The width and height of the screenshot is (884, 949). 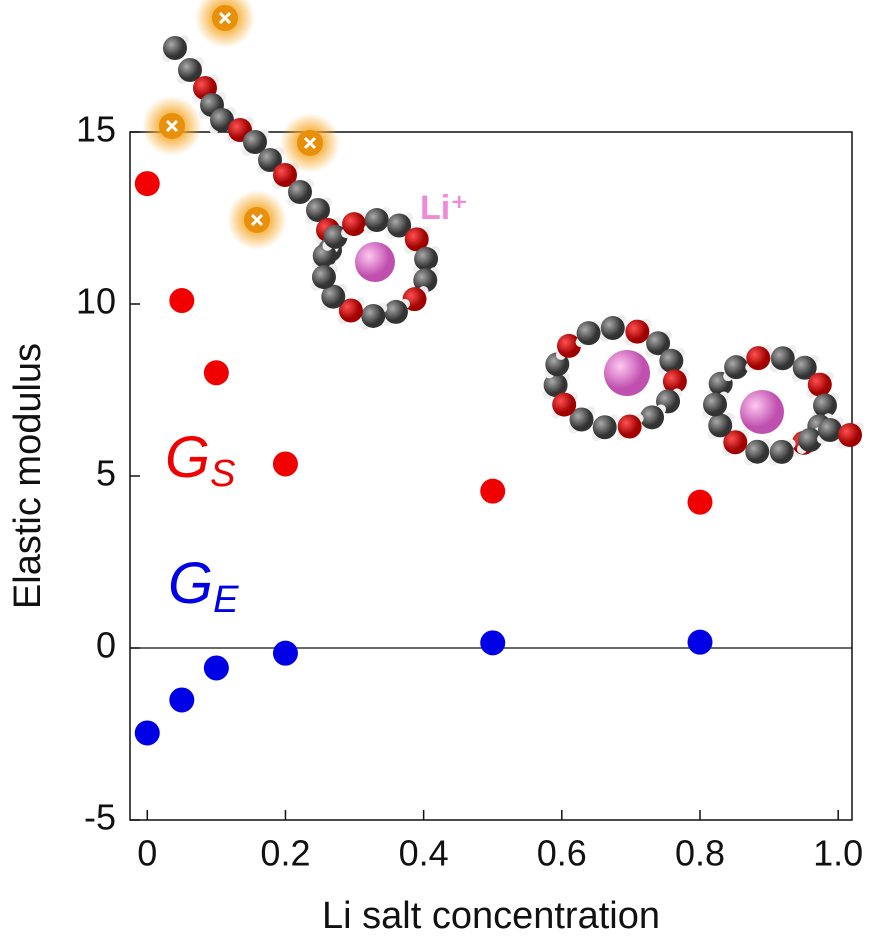 What do you see at coordinates (222, 474) in the screenshot?
I see `series-subscript: S` at bounding box center [222, 474].